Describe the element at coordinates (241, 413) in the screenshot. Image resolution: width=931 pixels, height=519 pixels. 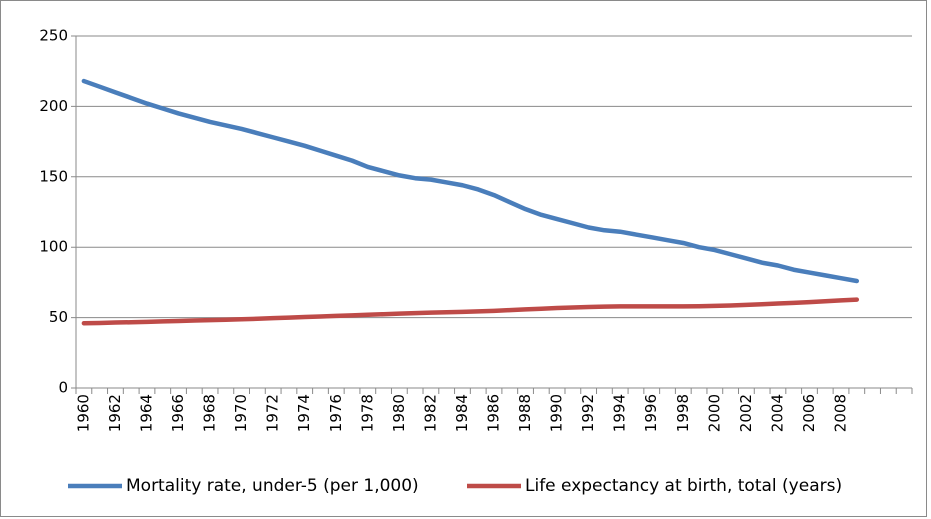
I see `x-tick-label: 1970` at that location.